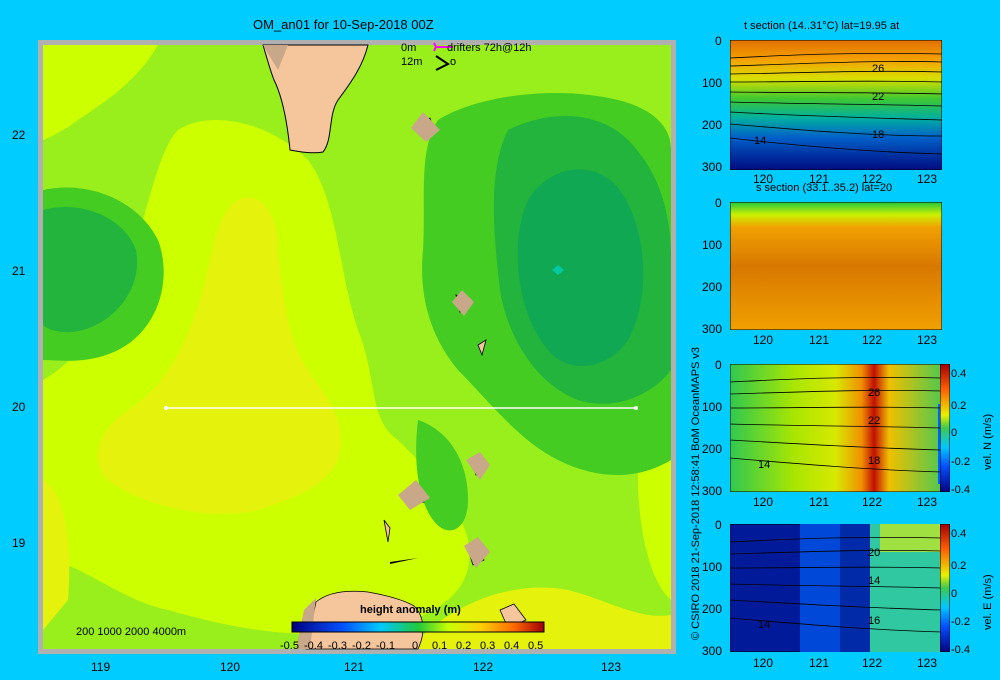 The width and height of the screenshot is (1000, 680). What do you see at coordinates (166, 408) in the screenshot?
I see `section-line-start` at bounding box center [166, 408].